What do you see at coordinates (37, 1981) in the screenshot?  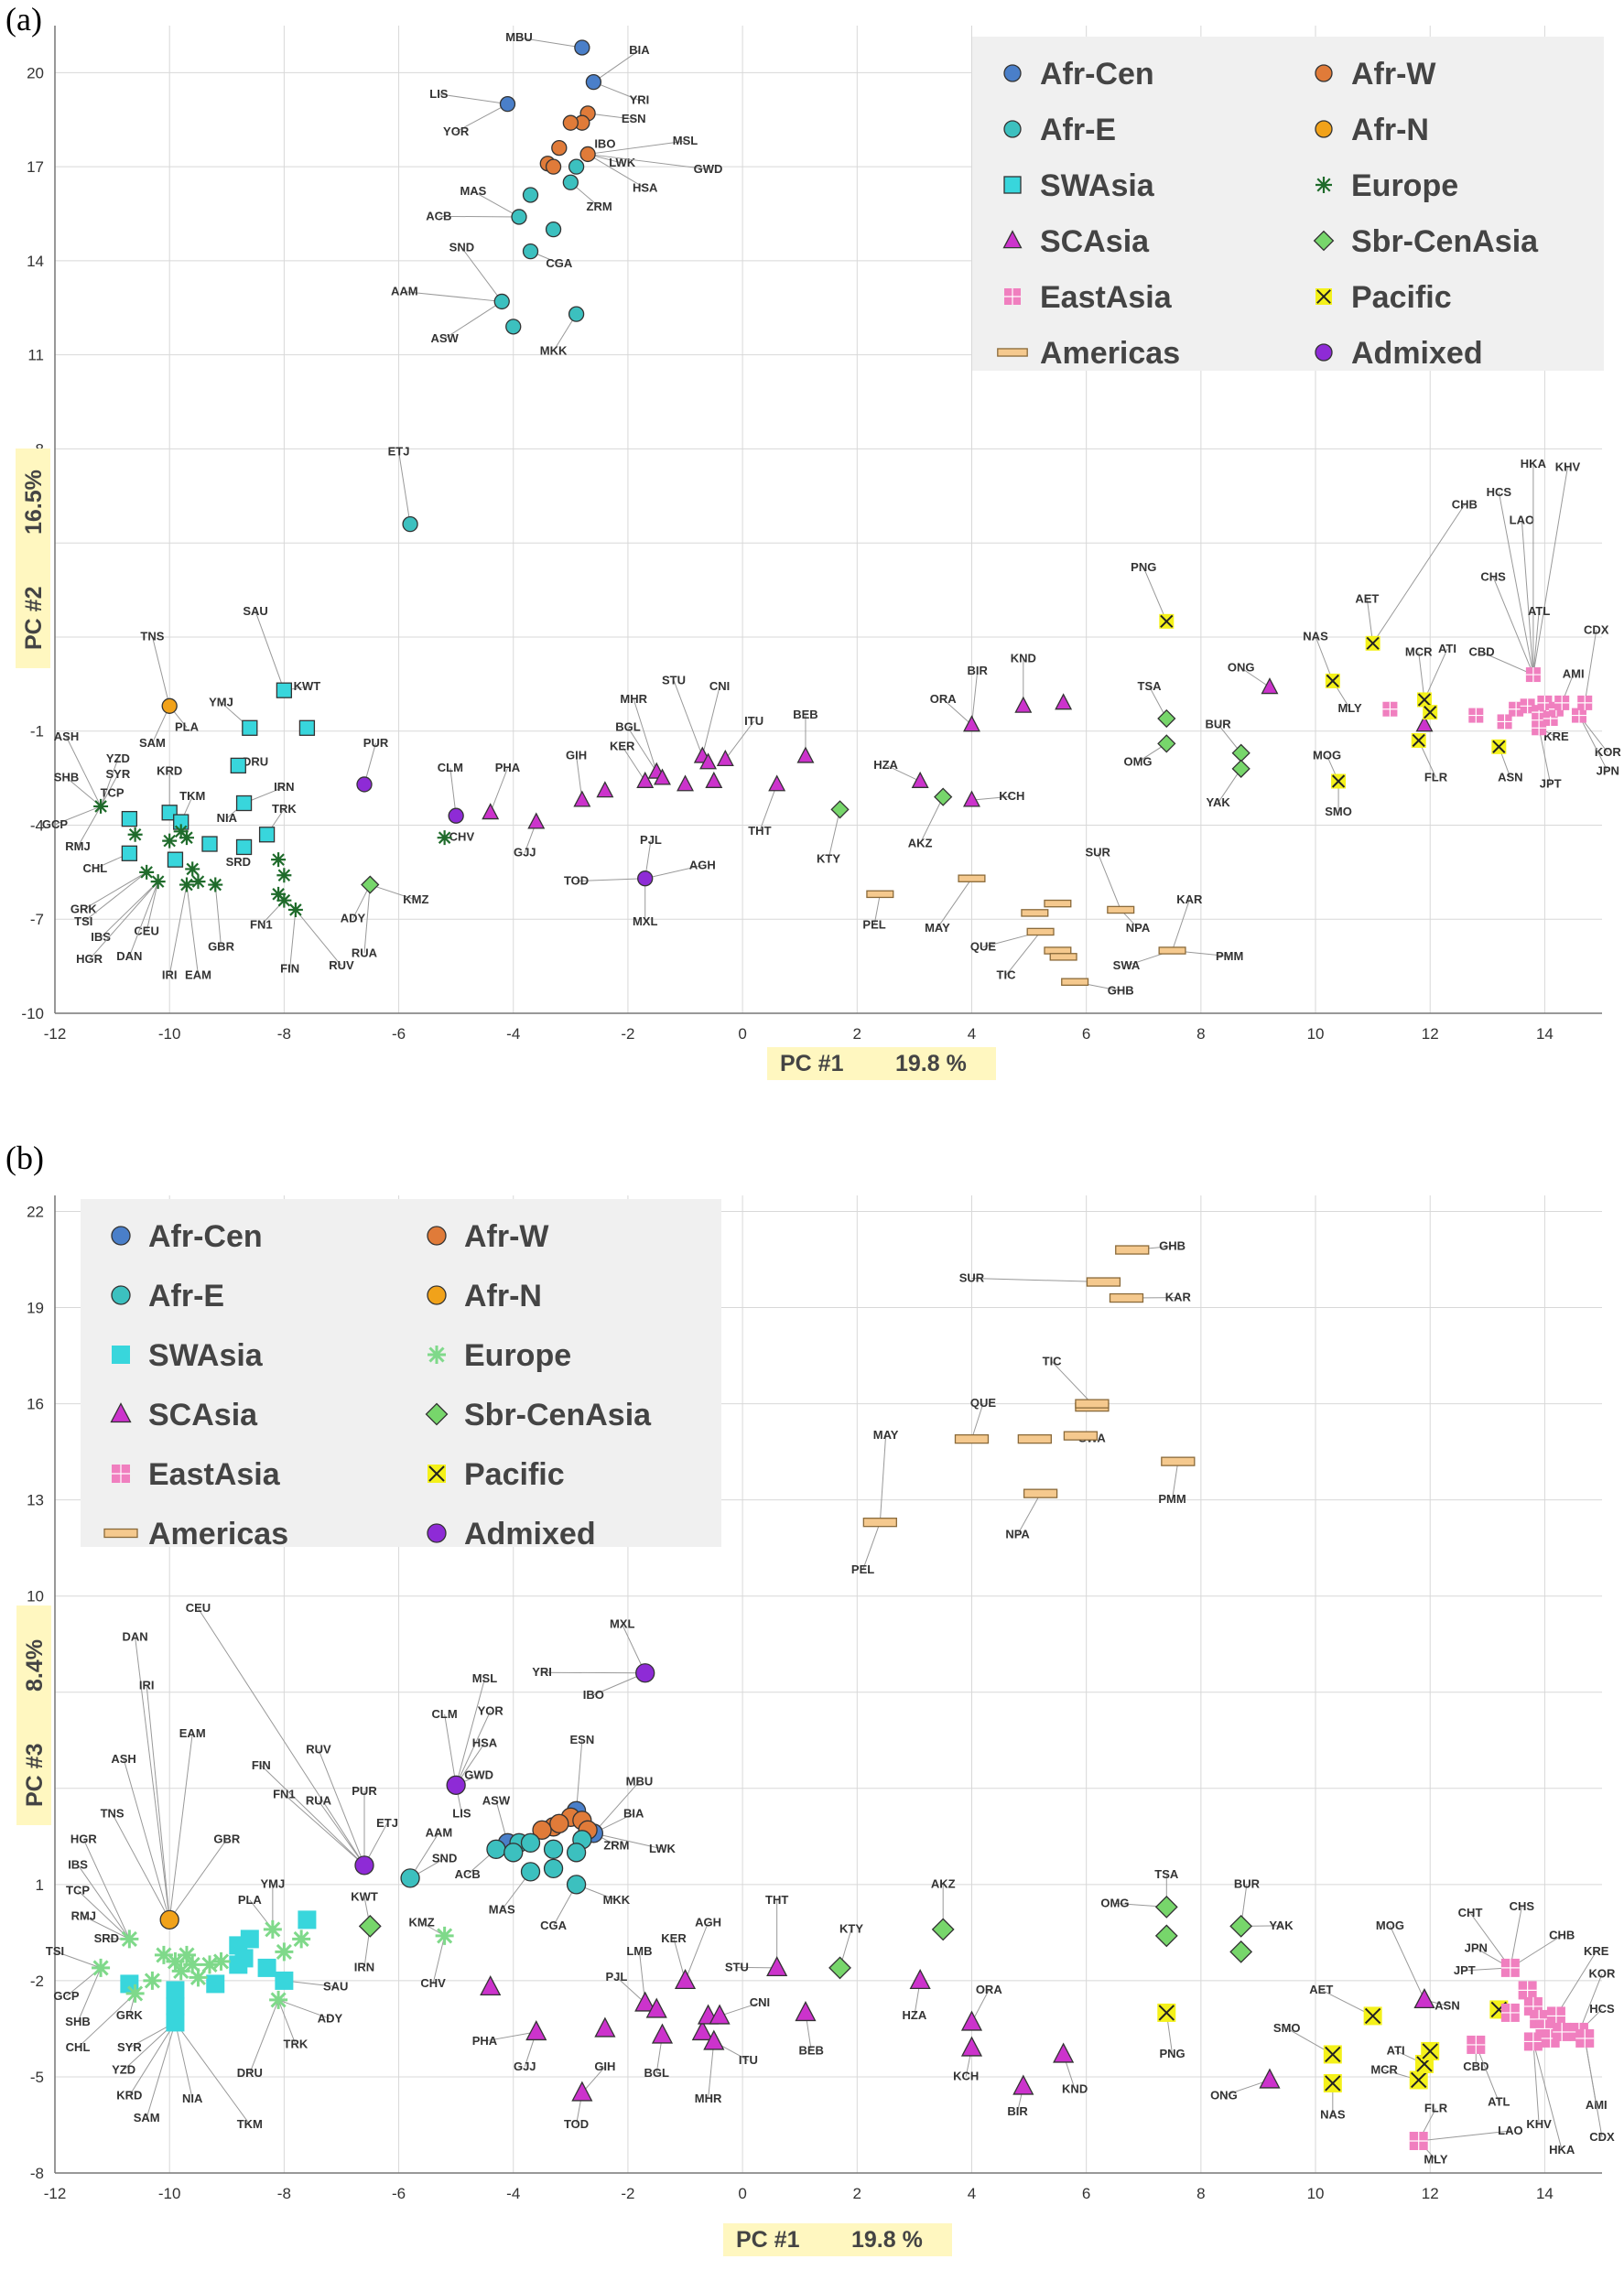 I see `y-tick-label: -2` at bounding box center [37, 1981].